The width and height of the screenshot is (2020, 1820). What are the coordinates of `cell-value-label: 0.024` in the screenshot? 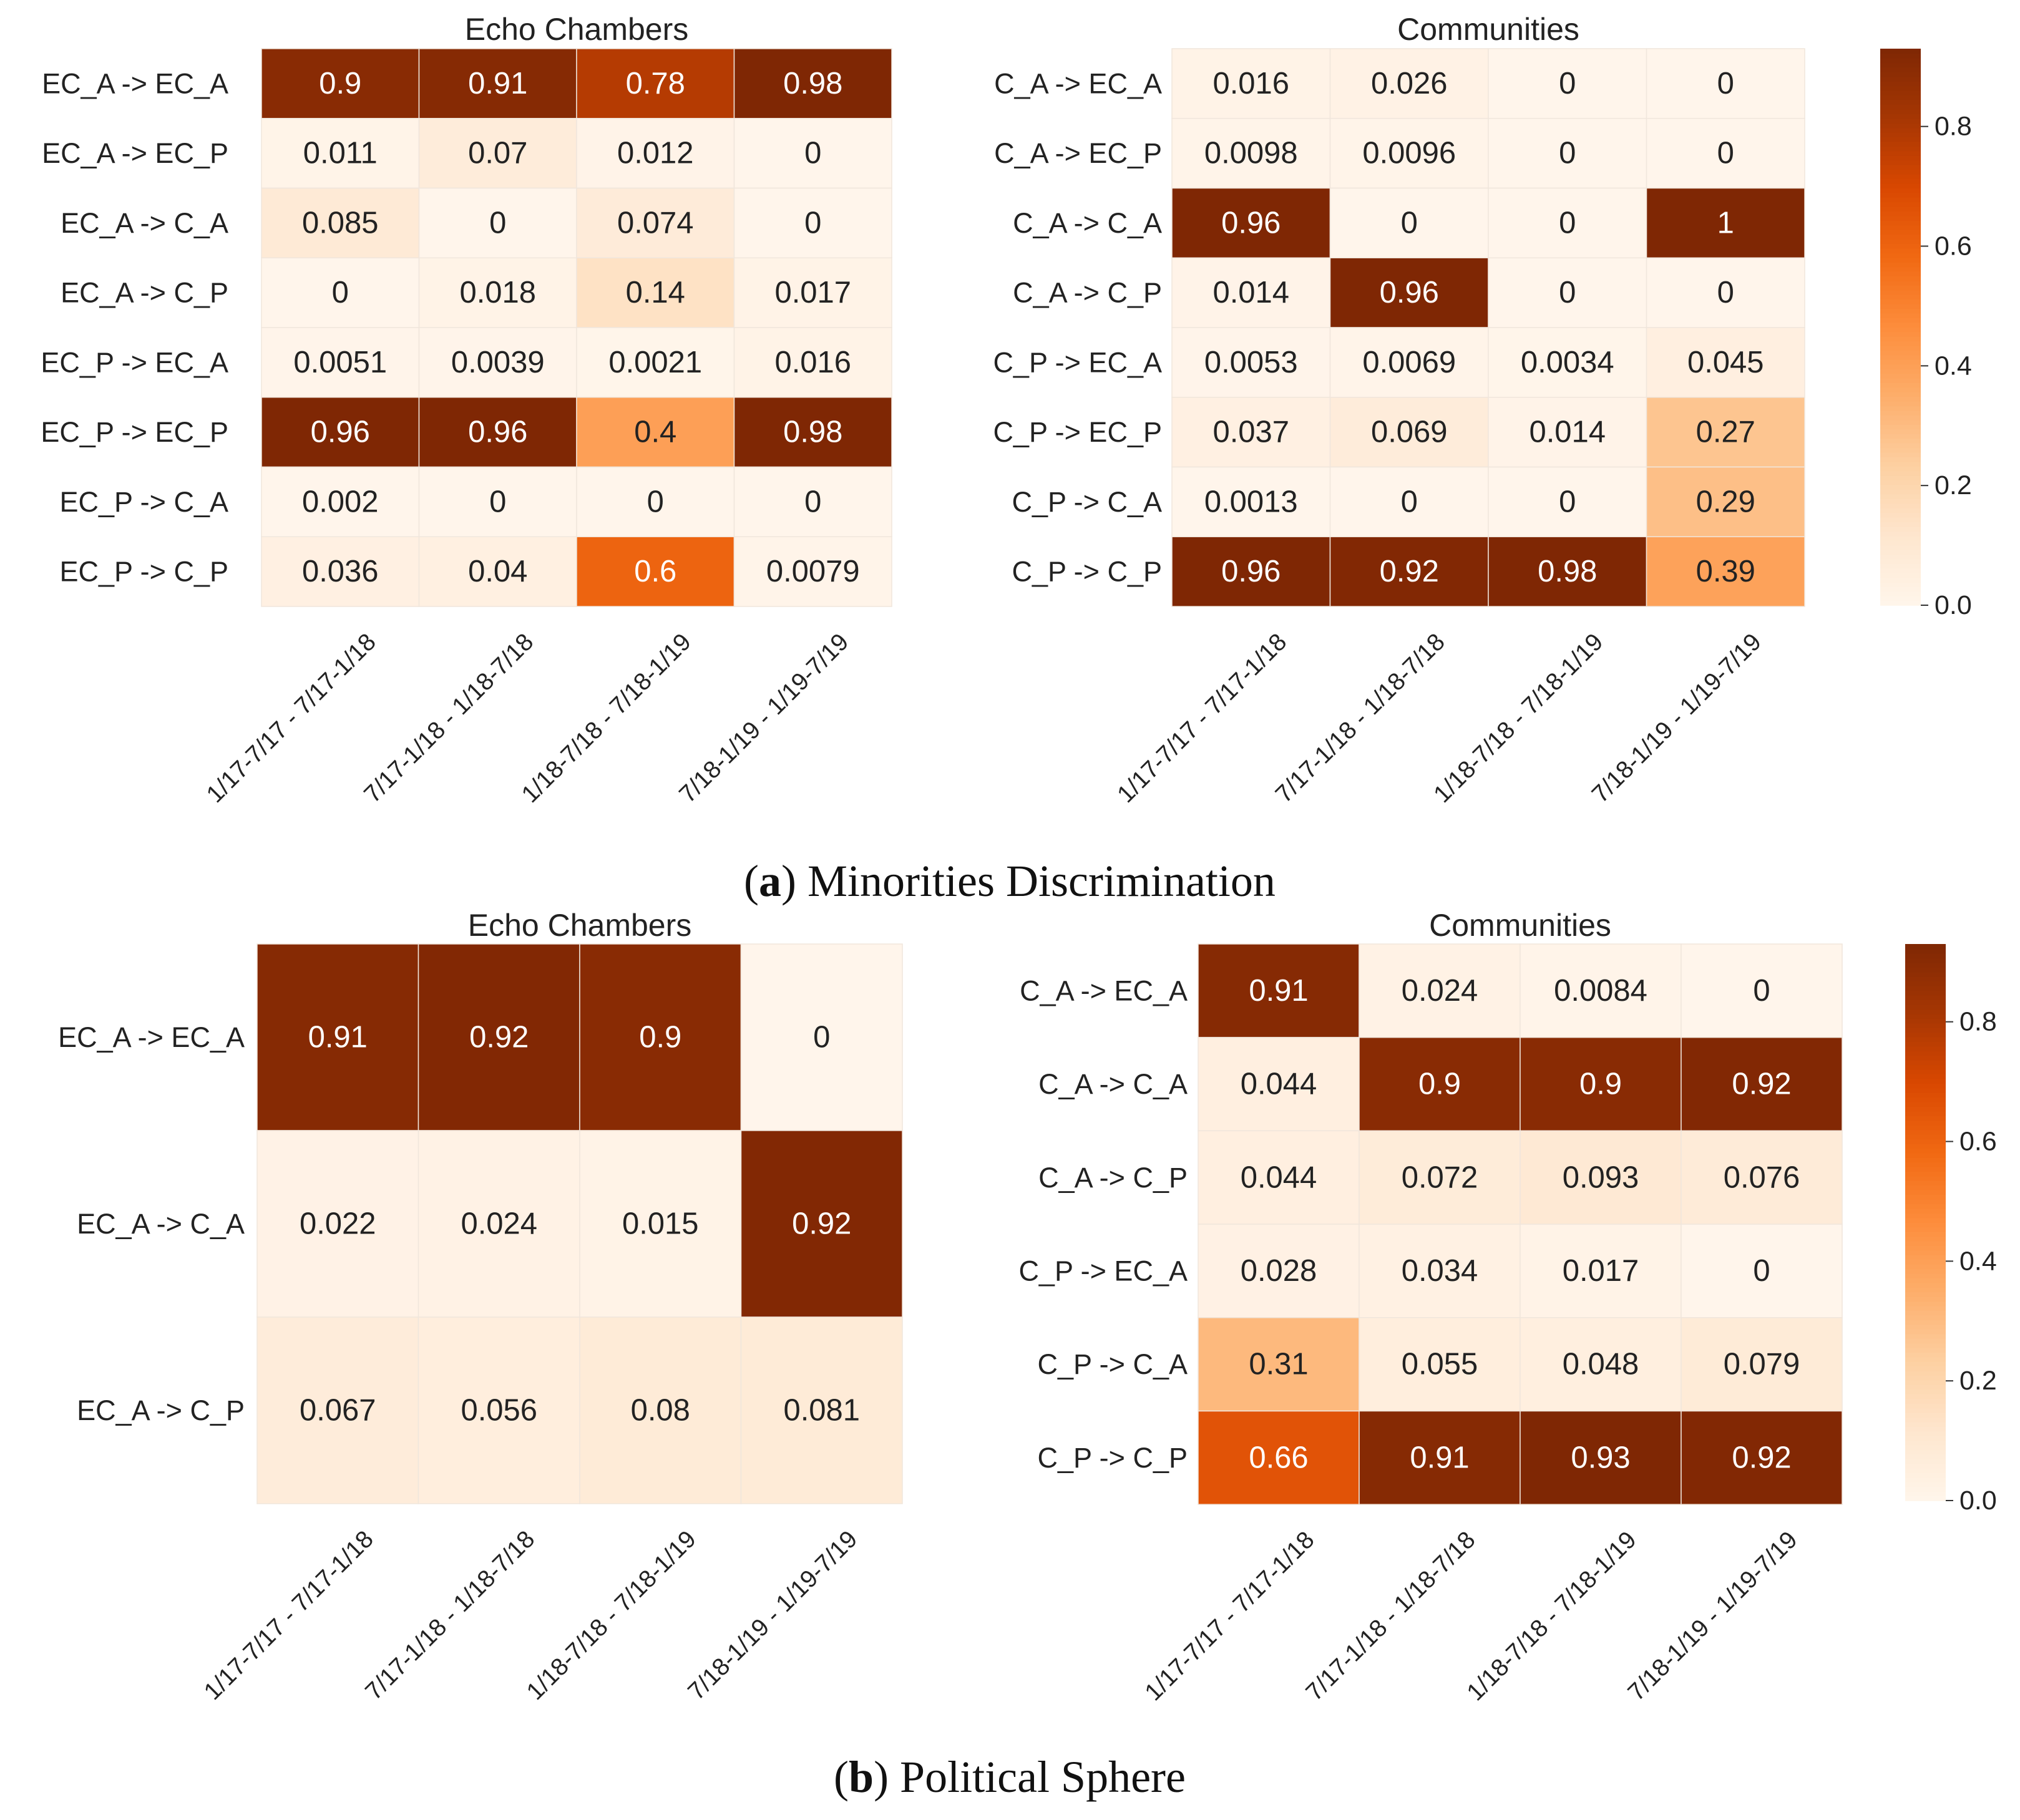 It's located at (1440, 991).